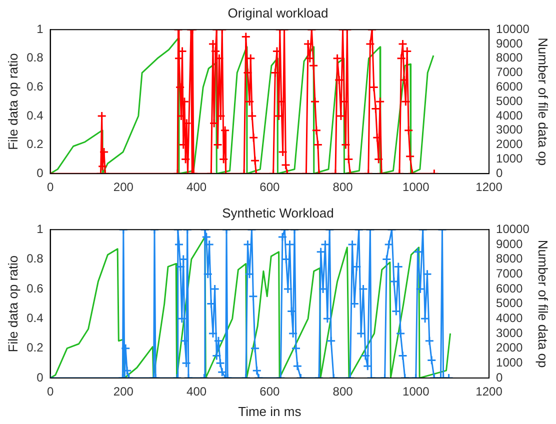 The height and width of the screenshot is (424, 556). What do you see at coordinates (270, 411) in the screenshot?
I see `x-axis-title: Time in ms` at bounding box center [270, 411].